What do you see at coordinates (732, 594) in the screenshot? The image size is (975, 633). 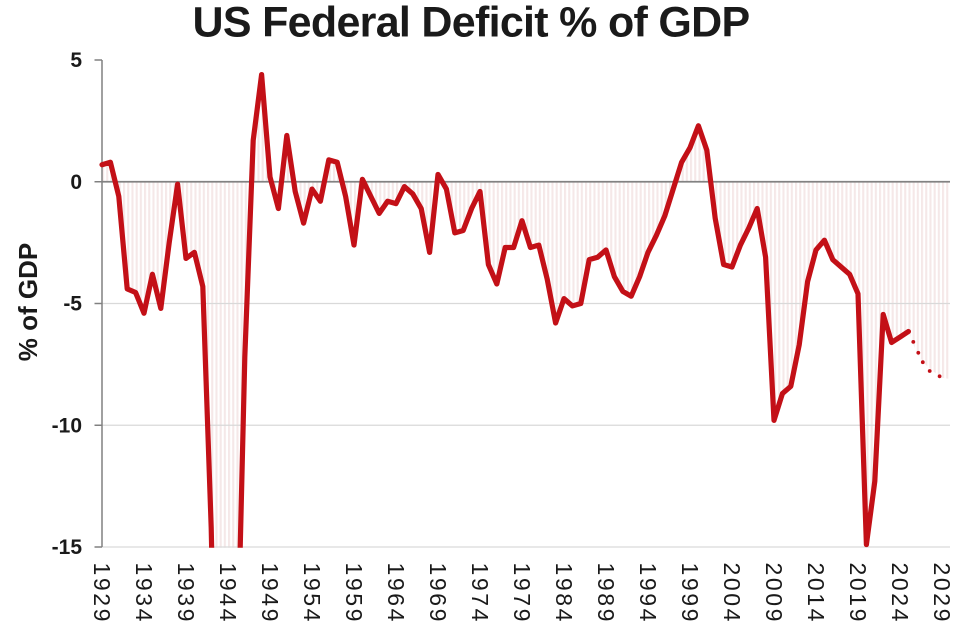 I see `svg-text: 2004` at bounding box center [732, 594].